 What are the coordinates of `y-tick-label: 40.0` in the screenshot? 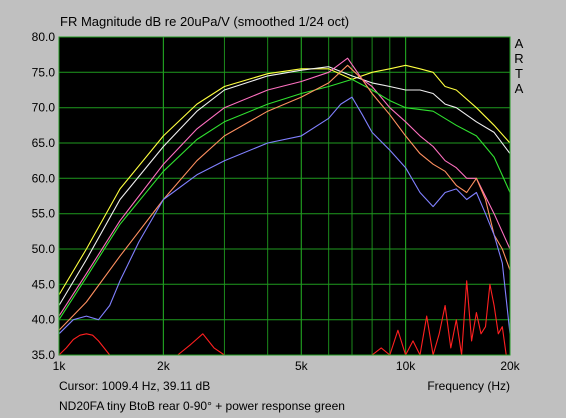 It's located at (44, 320).